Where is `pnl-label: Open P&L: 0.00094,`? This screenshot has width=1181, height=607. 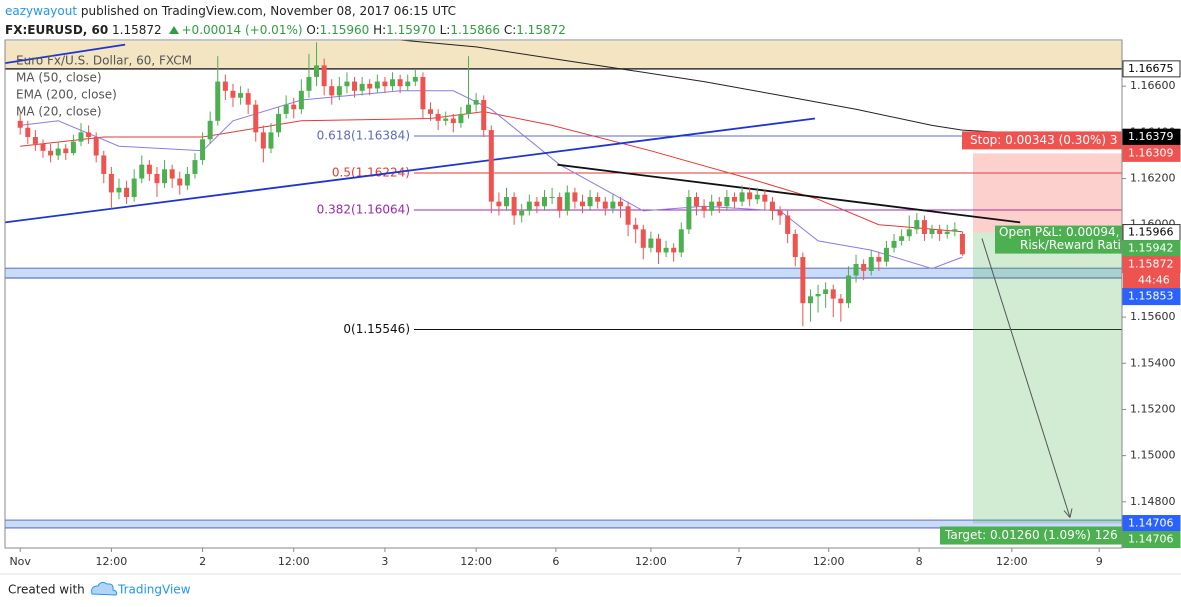
pnl-label: Open P&L: 0.00094, is located at coordinates (1059, 232).